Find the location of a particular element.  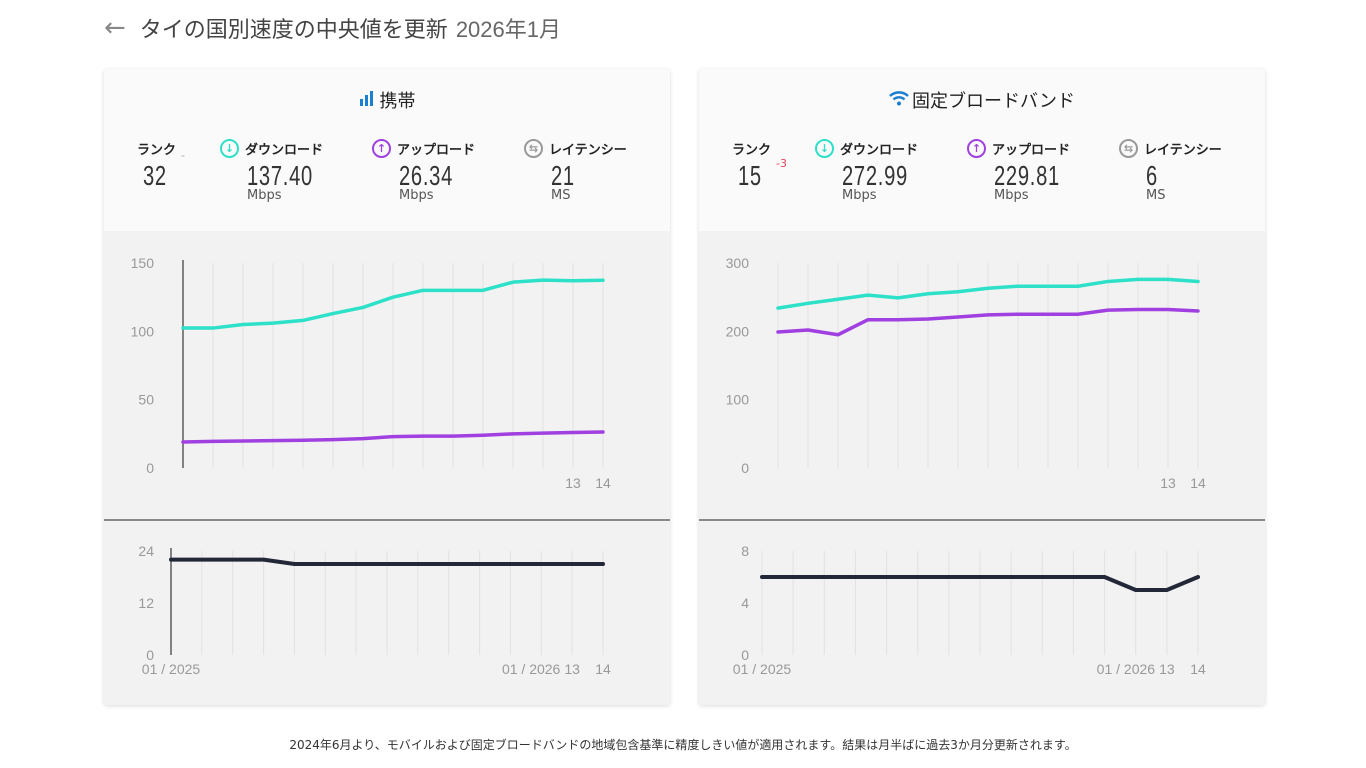

download-value: 137.40 is located at coordinates (280, 175).